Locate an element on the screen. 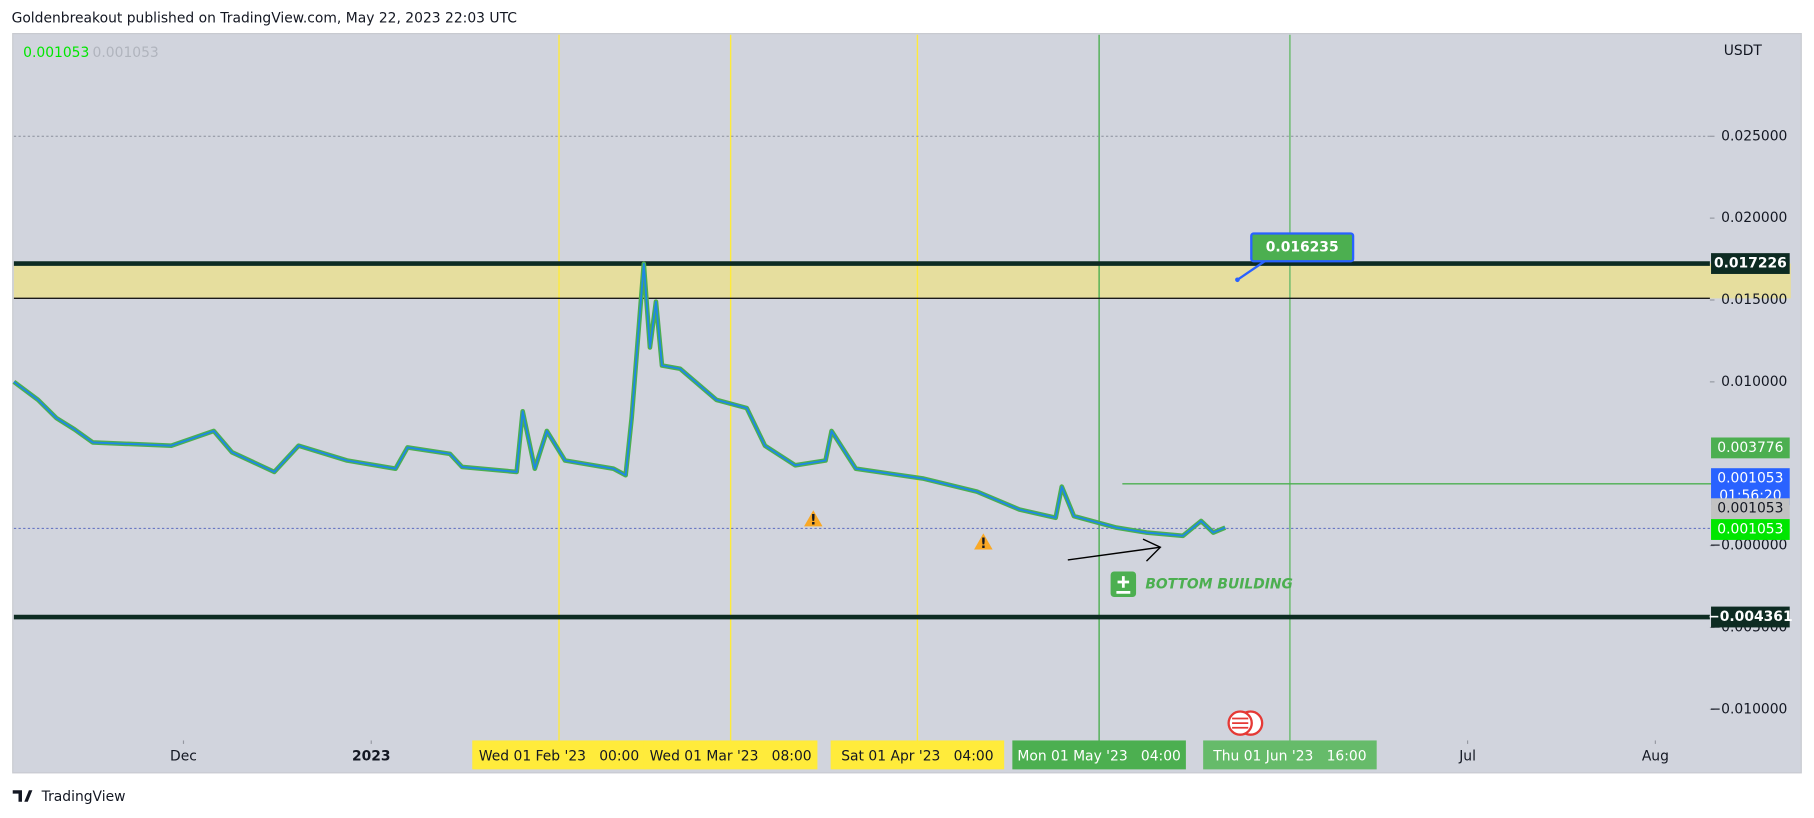 This screenshot has width=1814, height=818. zone is located at coordinates (902, 281).